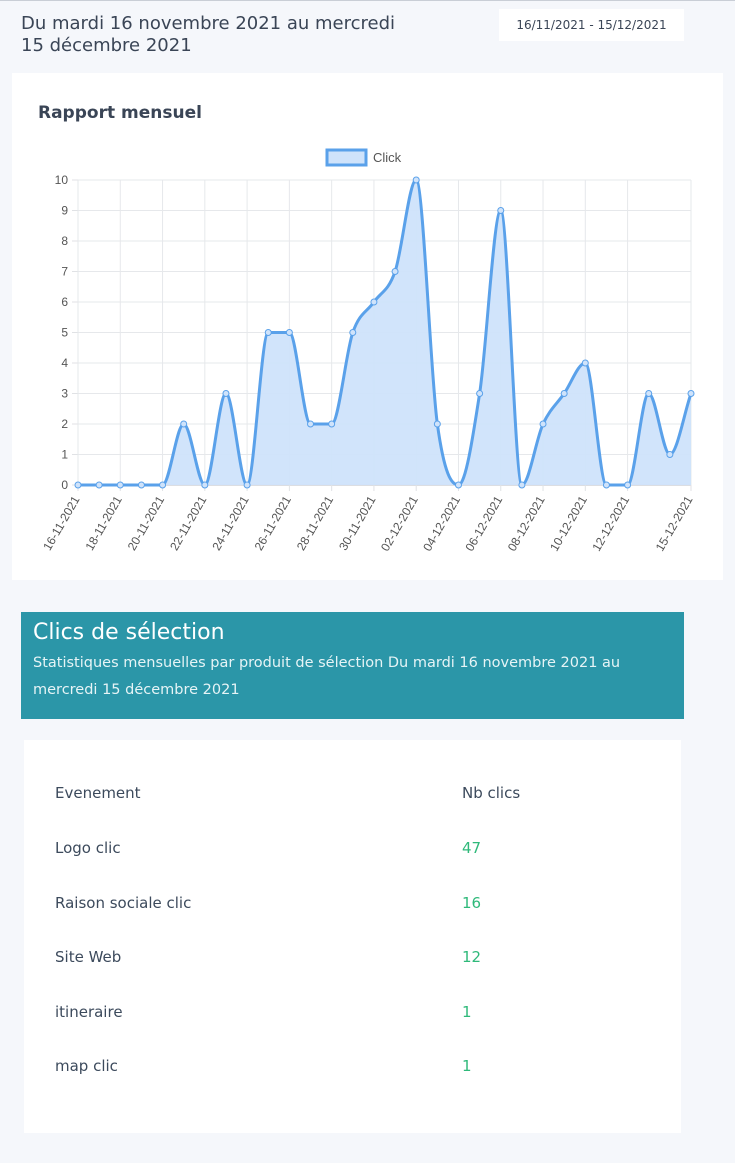 This screenshot has width=735, height=1163. Describe the element at coordinates (120, 113) in the screenshot. I see `chart-title: Rapport mensuel` at that location.